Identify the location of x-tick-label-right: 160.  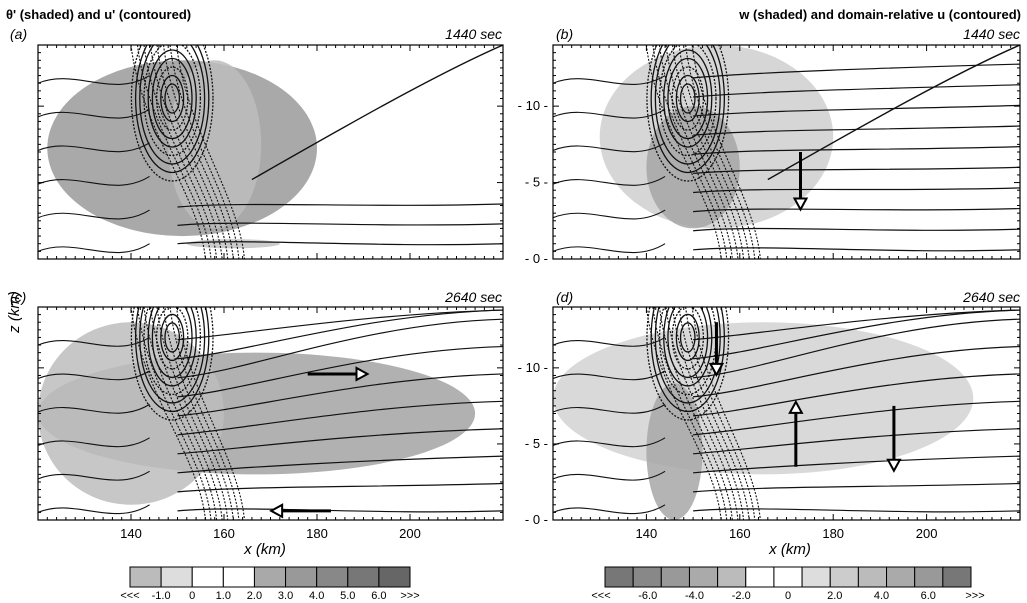
(740, 533).